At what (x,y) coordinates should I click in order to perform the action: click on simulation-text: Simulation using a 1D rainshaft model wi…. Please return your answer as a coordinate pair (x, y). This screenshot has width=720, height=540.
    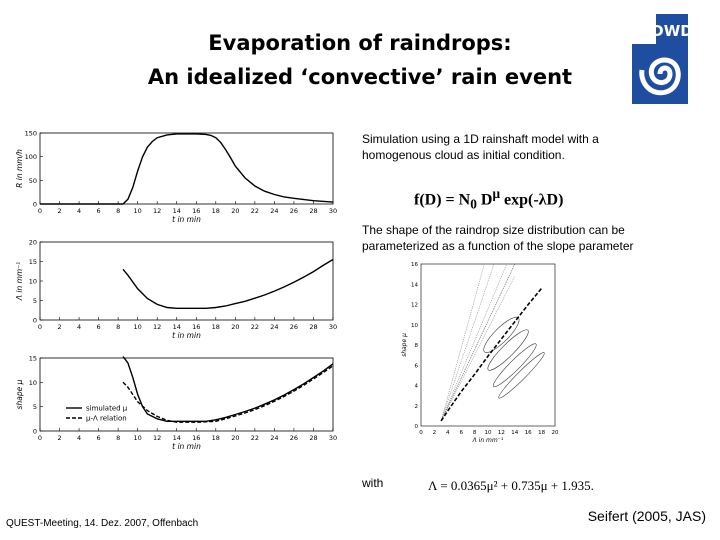
    Looking at the image, I should click on (480, 147).